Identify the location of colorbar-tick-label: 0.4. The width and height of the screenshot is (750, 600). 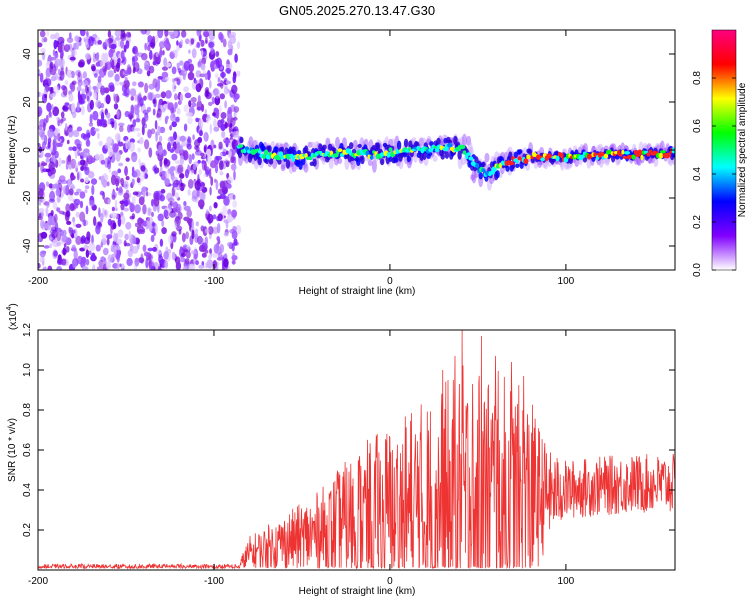
(697, 174).